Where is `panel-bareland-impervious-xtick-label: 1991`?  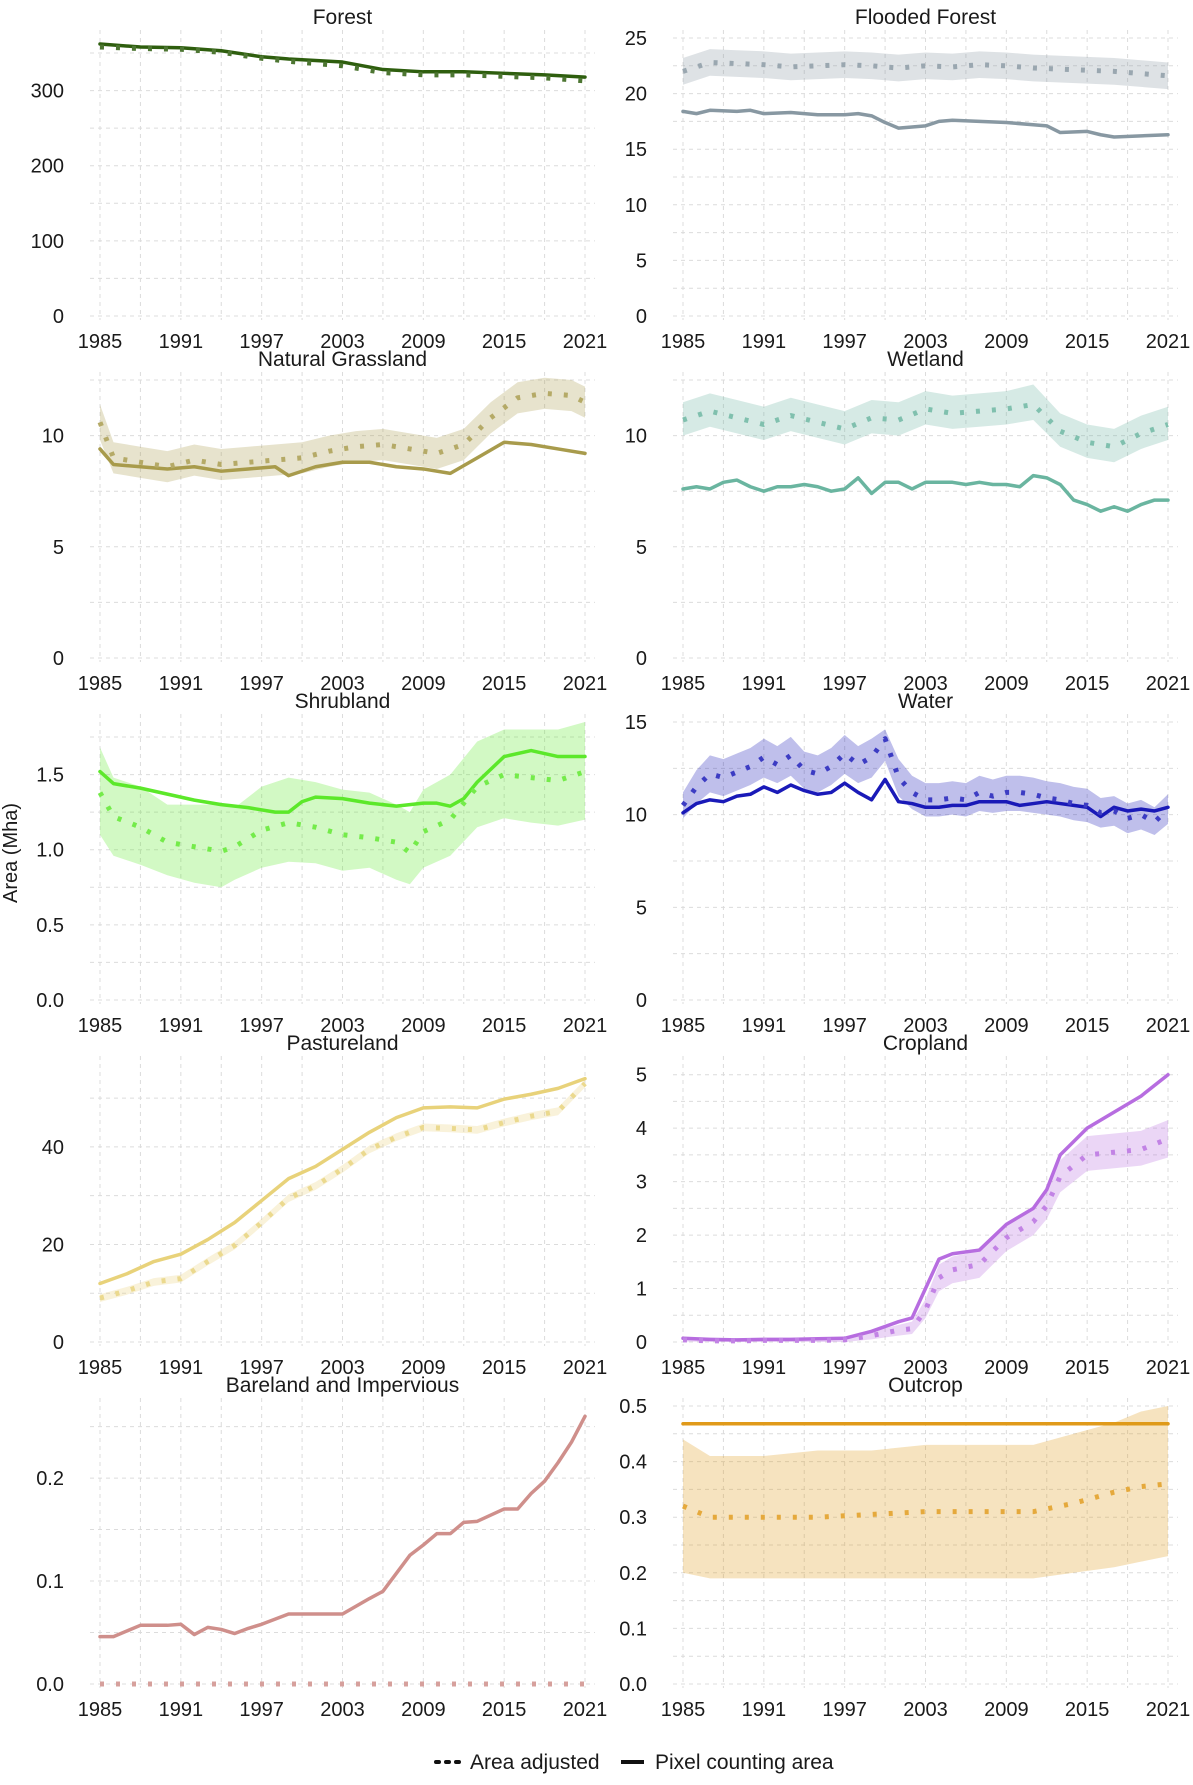
panel-bareland-impervious-xtick-label: 1991 is located at coordinates (181, 1710).